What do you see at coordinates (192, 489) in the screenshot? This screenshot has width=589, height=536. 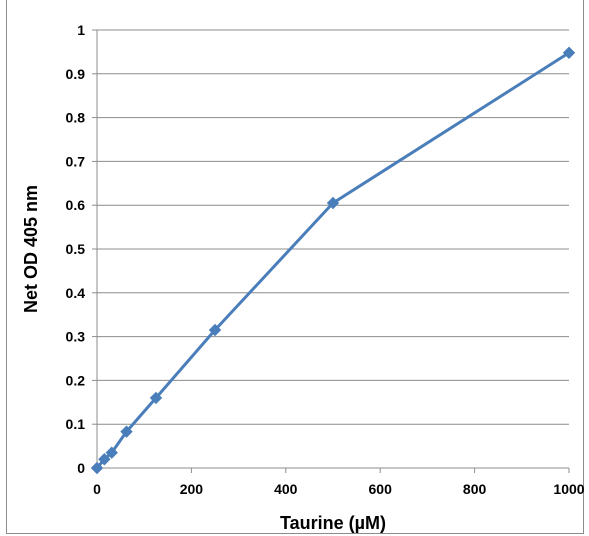 I see `x-tick-label: 200` at bounding box center [192, 489].